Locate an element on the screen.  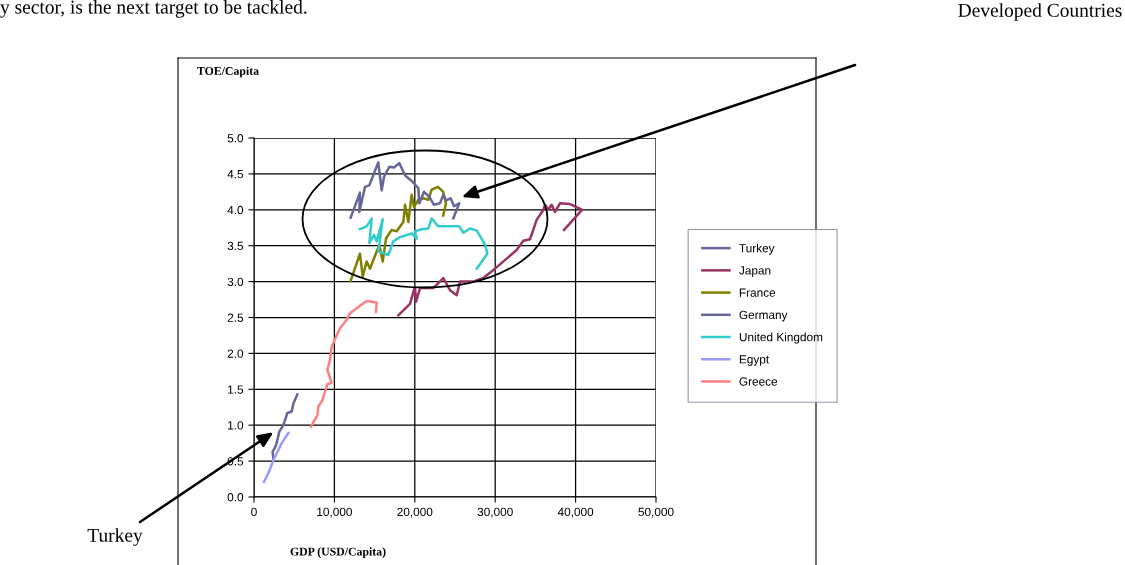
y-tick-label: 0.0 is located at coordinates (235, 497).